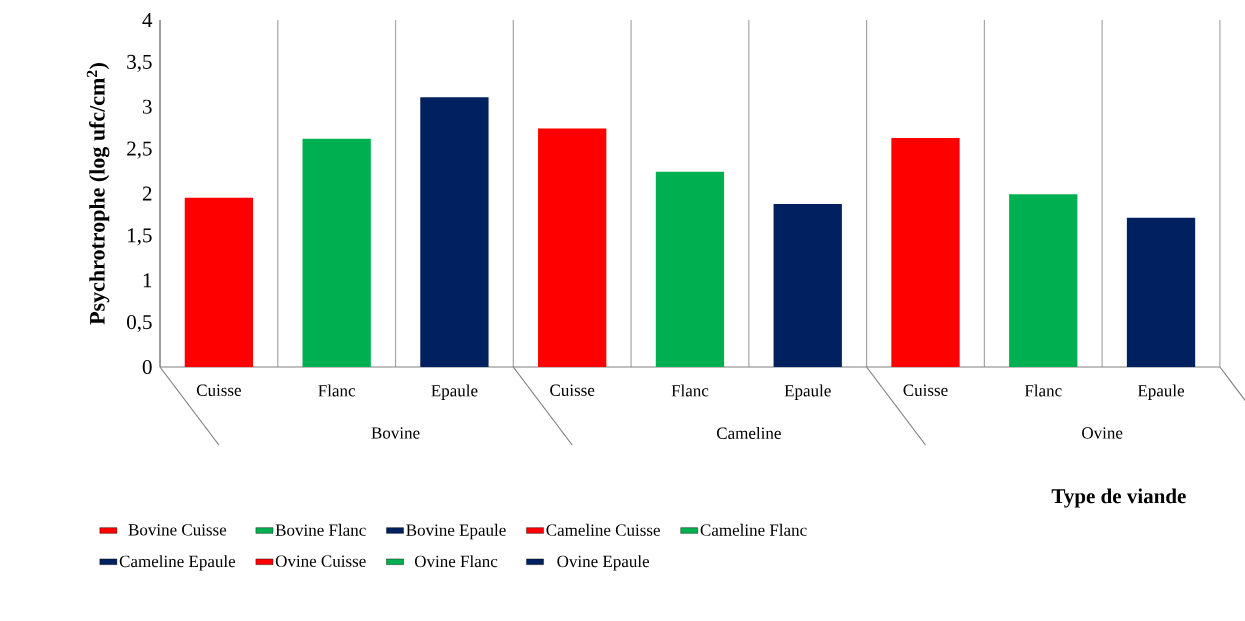 This screenshot has width=1245, height=621. What do you see at coordinates (147, 367) in the screenshot?
I see `y-tick-label: 0` at bounding box center [147, 367].